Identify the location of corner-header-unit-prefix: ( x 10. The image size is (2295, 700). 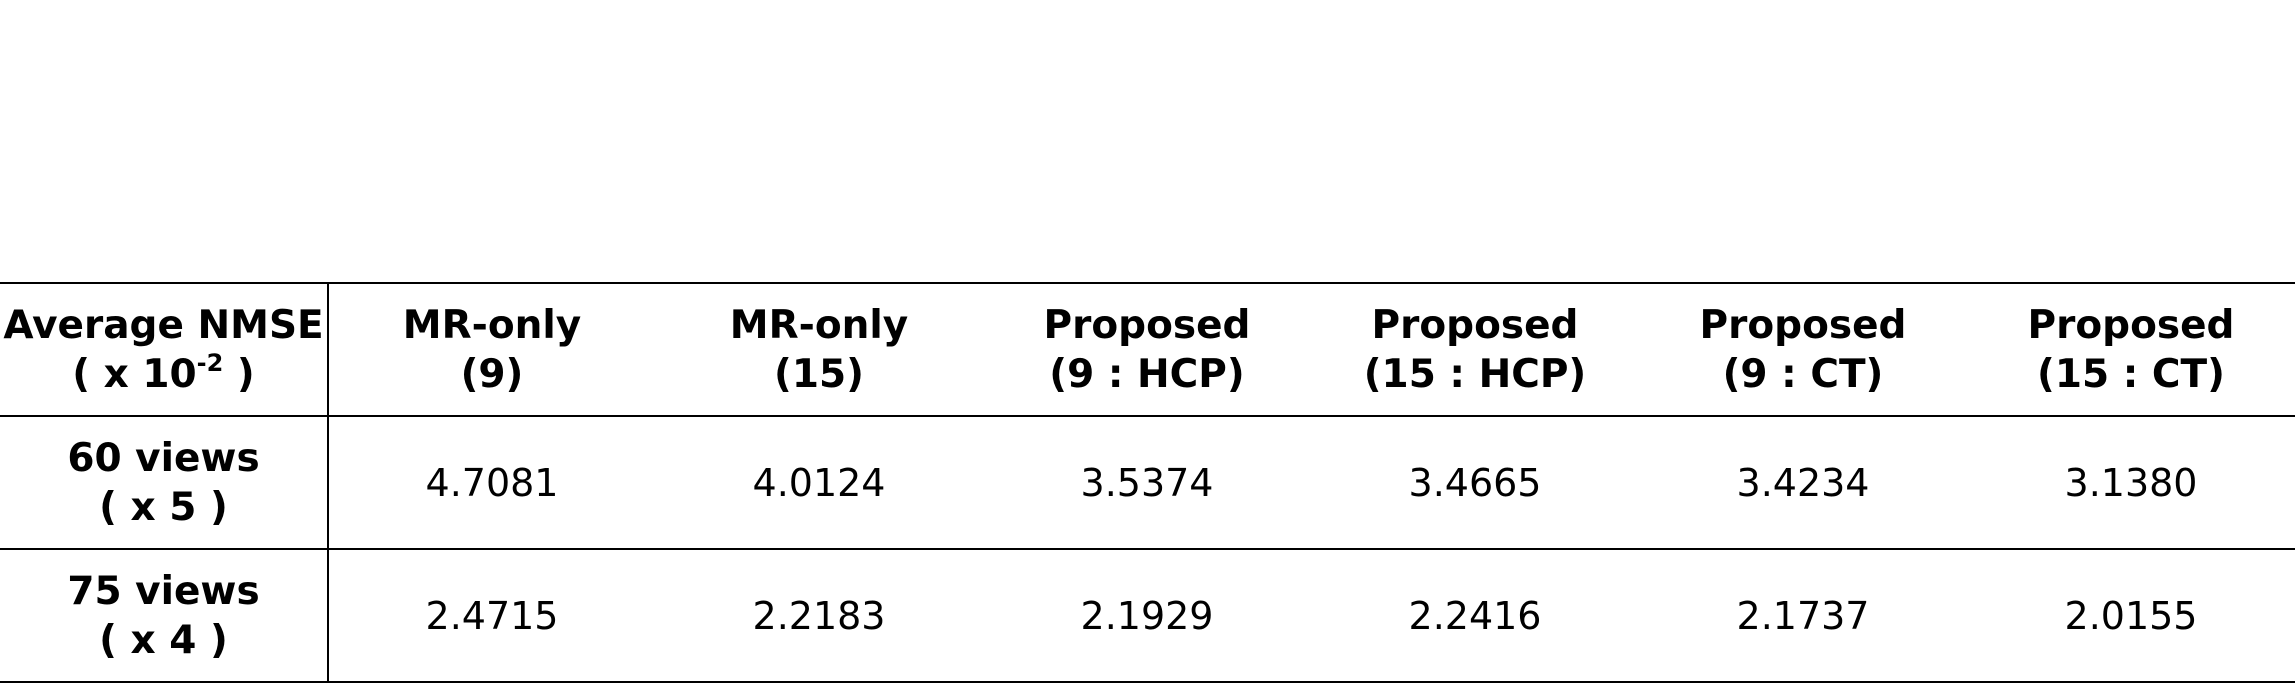
(134, 374).